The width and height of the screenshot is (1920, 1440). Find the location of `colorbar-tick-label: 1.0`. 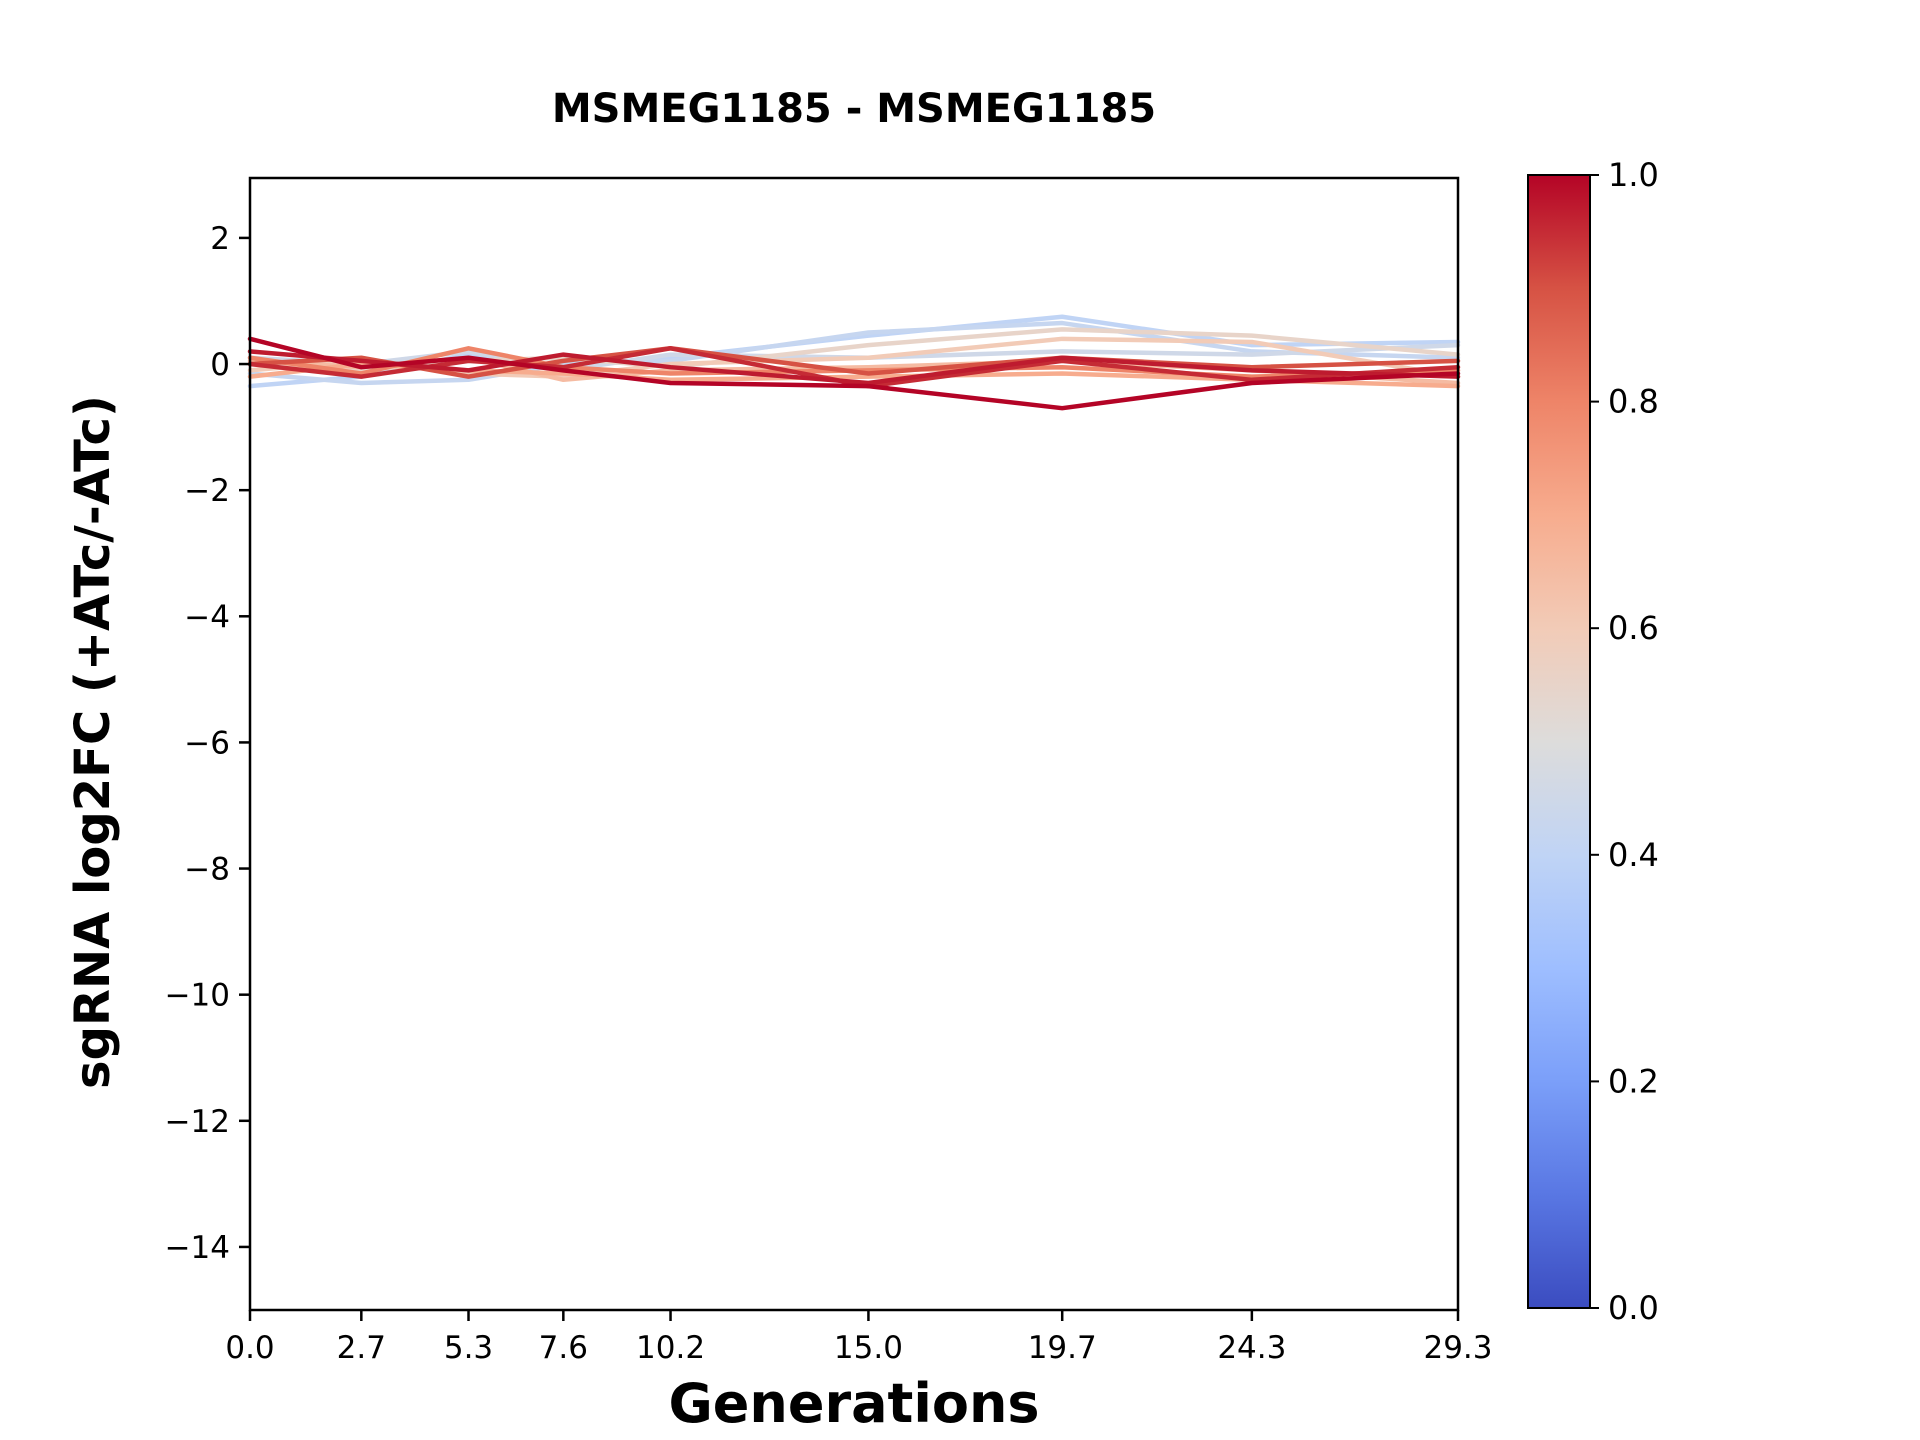

colorbar-tick-label: 1.0 is located at coordinates (1633, 175).